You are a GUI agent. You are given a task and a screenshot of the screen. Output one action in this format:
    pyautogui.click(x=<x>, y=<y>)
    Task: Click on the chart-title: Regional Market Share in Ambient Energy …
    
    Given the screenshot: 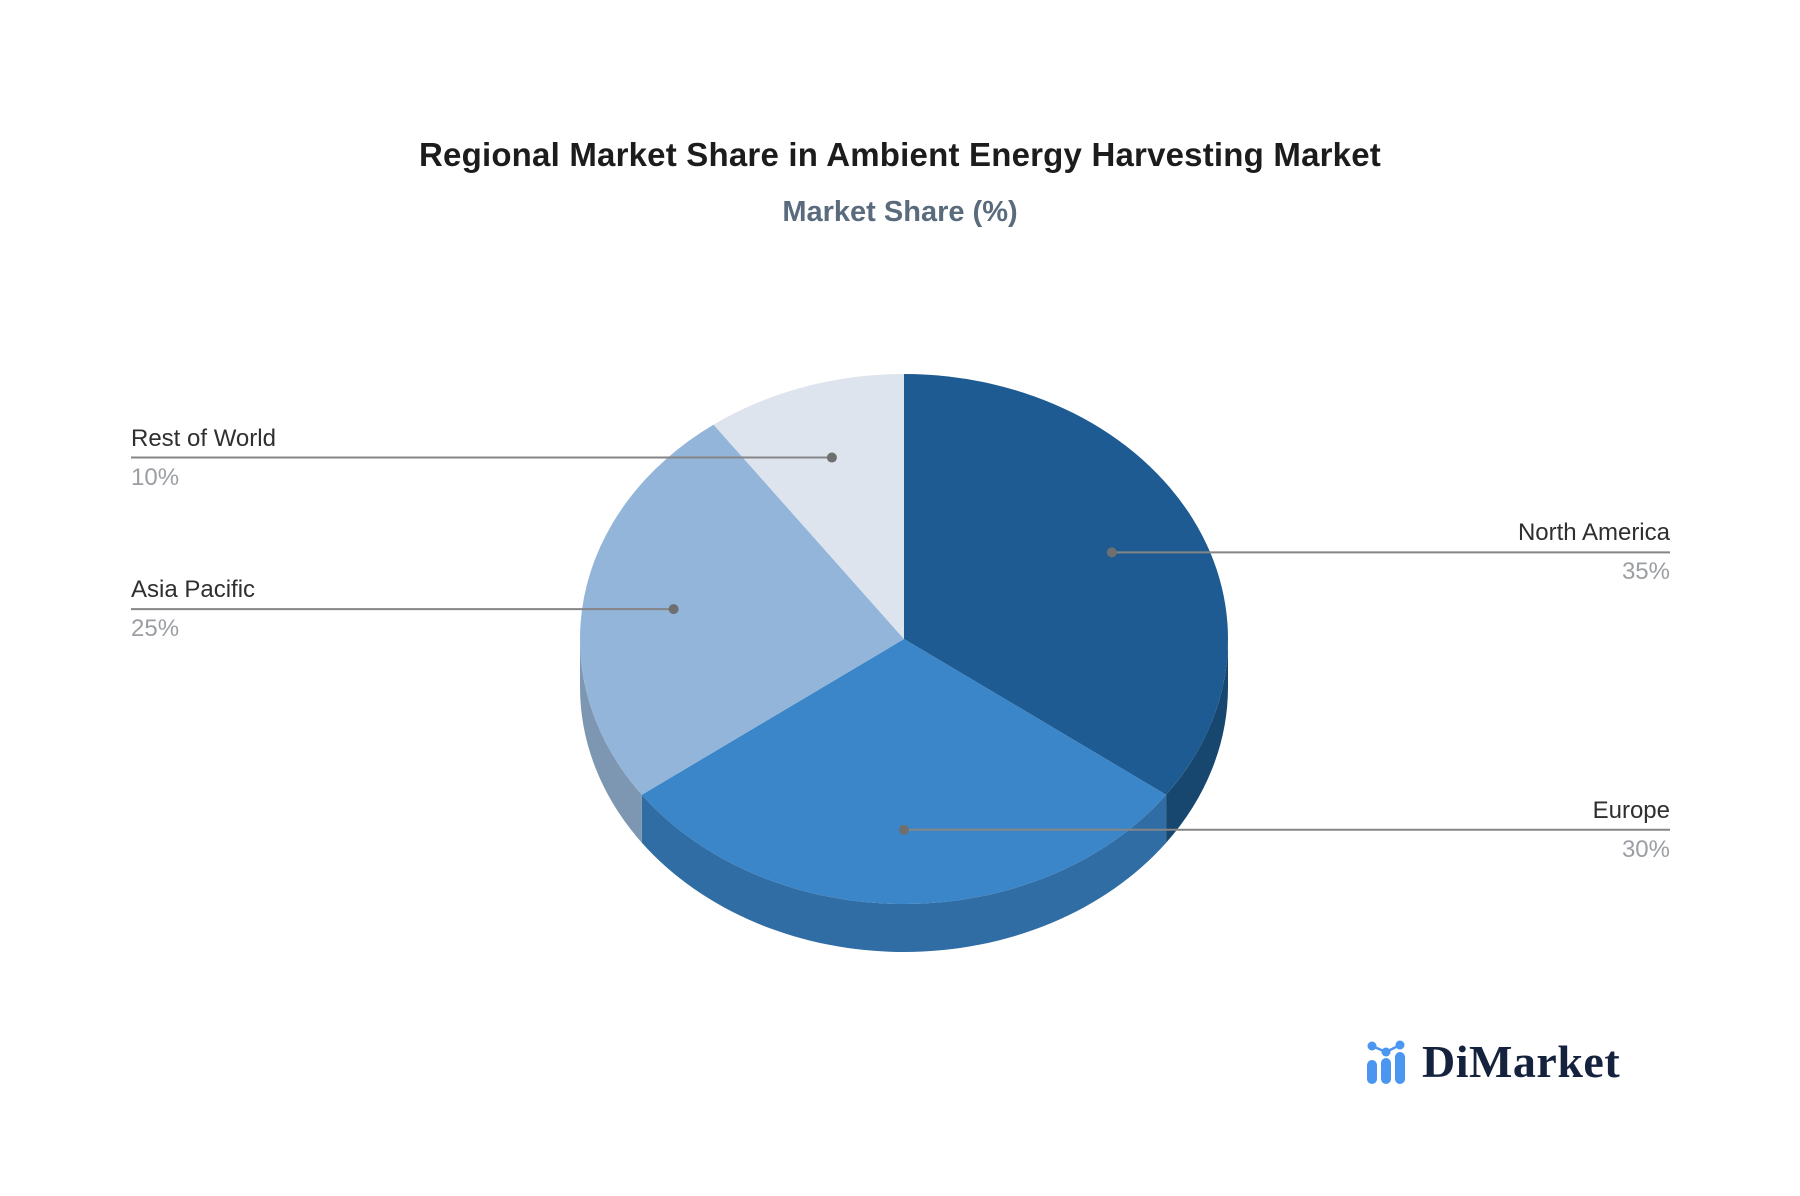 What is the action you would take?
    pyautogui.click(x=900, y=154)
    